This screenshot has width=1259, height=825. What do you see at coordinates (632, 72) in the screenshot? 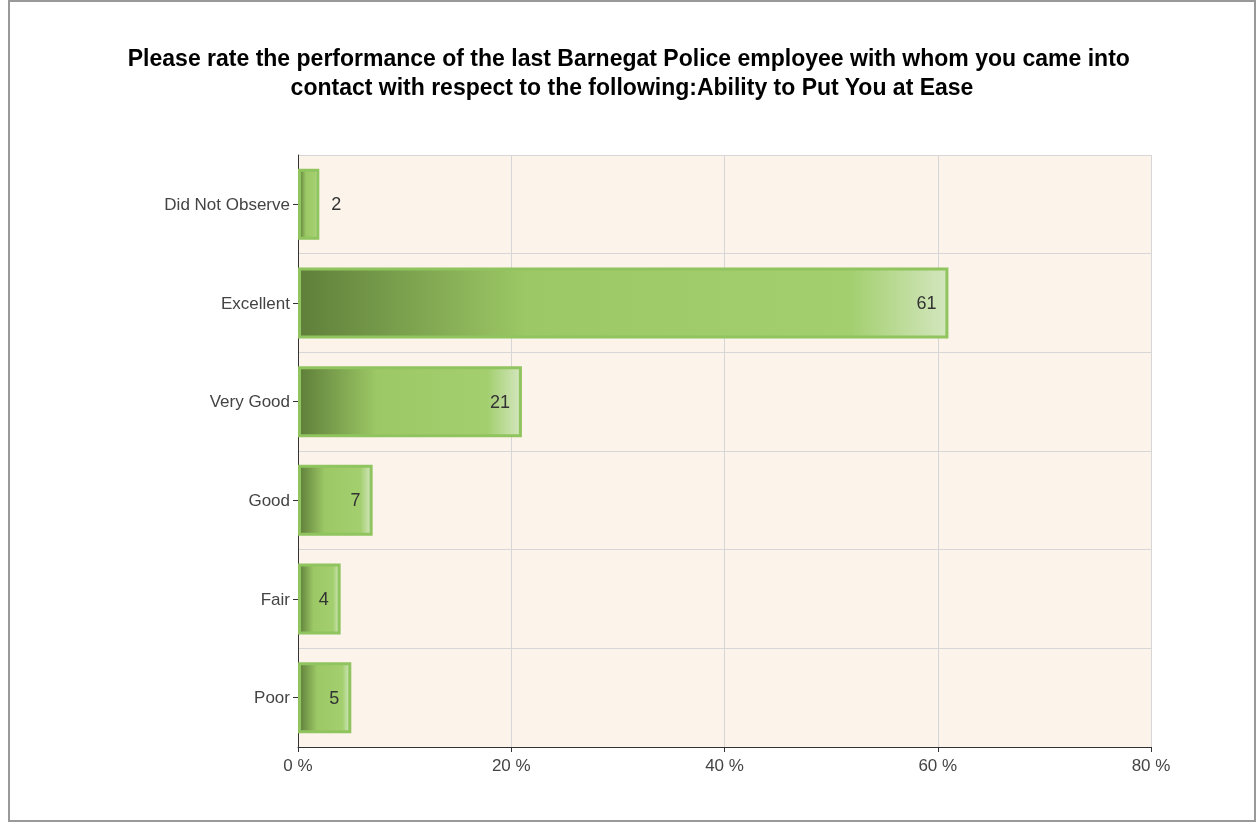
I see `chart-title: Please rate the performance of the last Barnegat Police employee with whom you came into contact with respect to the following:Ability to Put You at Ease` at bounding box center [632, 72].